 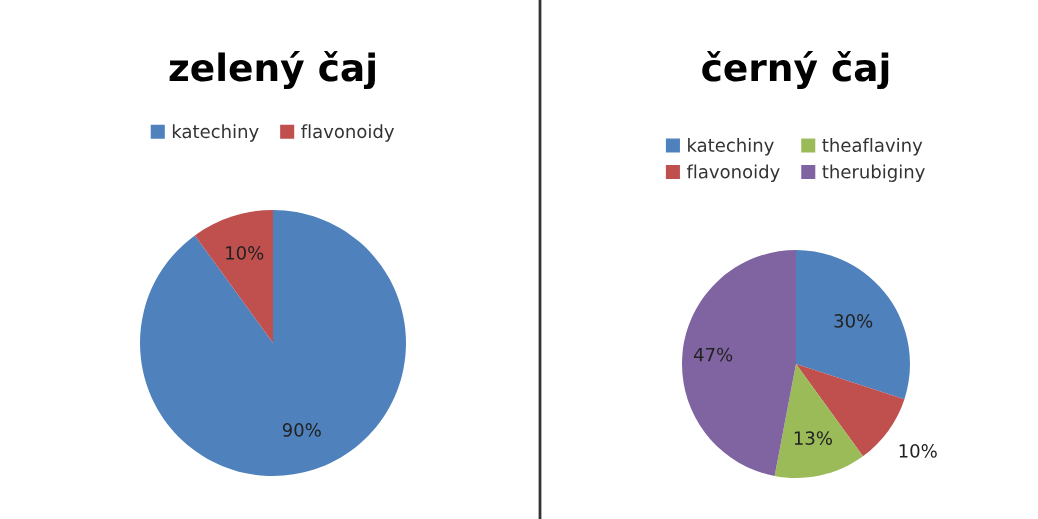 What do you see at coordinates (795, 70) in the screenshot?
I see `chart-title: černý čaj` at bounding box center [795, 70].